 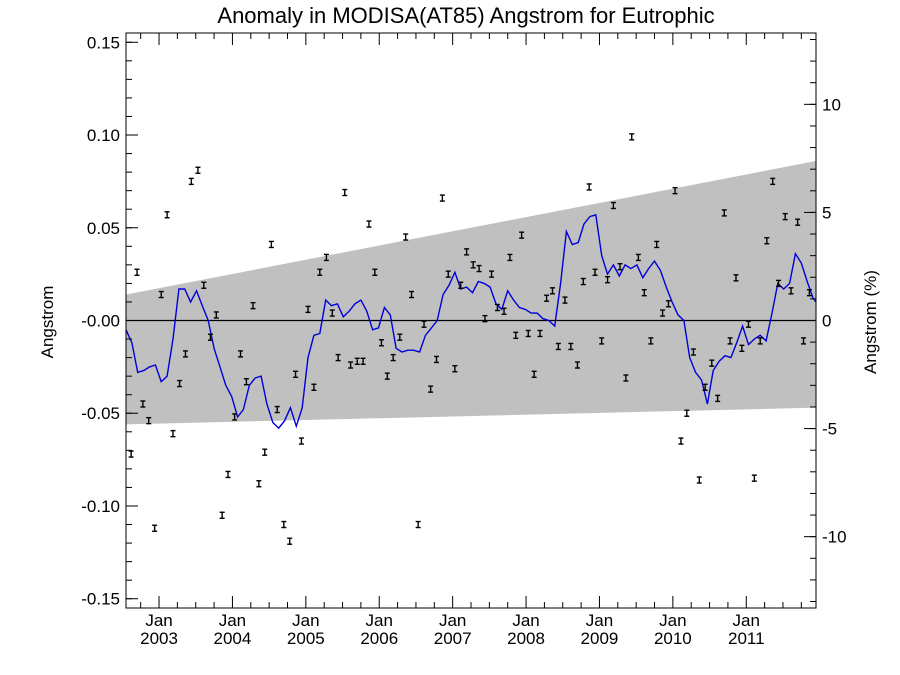 I want to click on left-tick-label: -0.00, so click(x=100, y=321).